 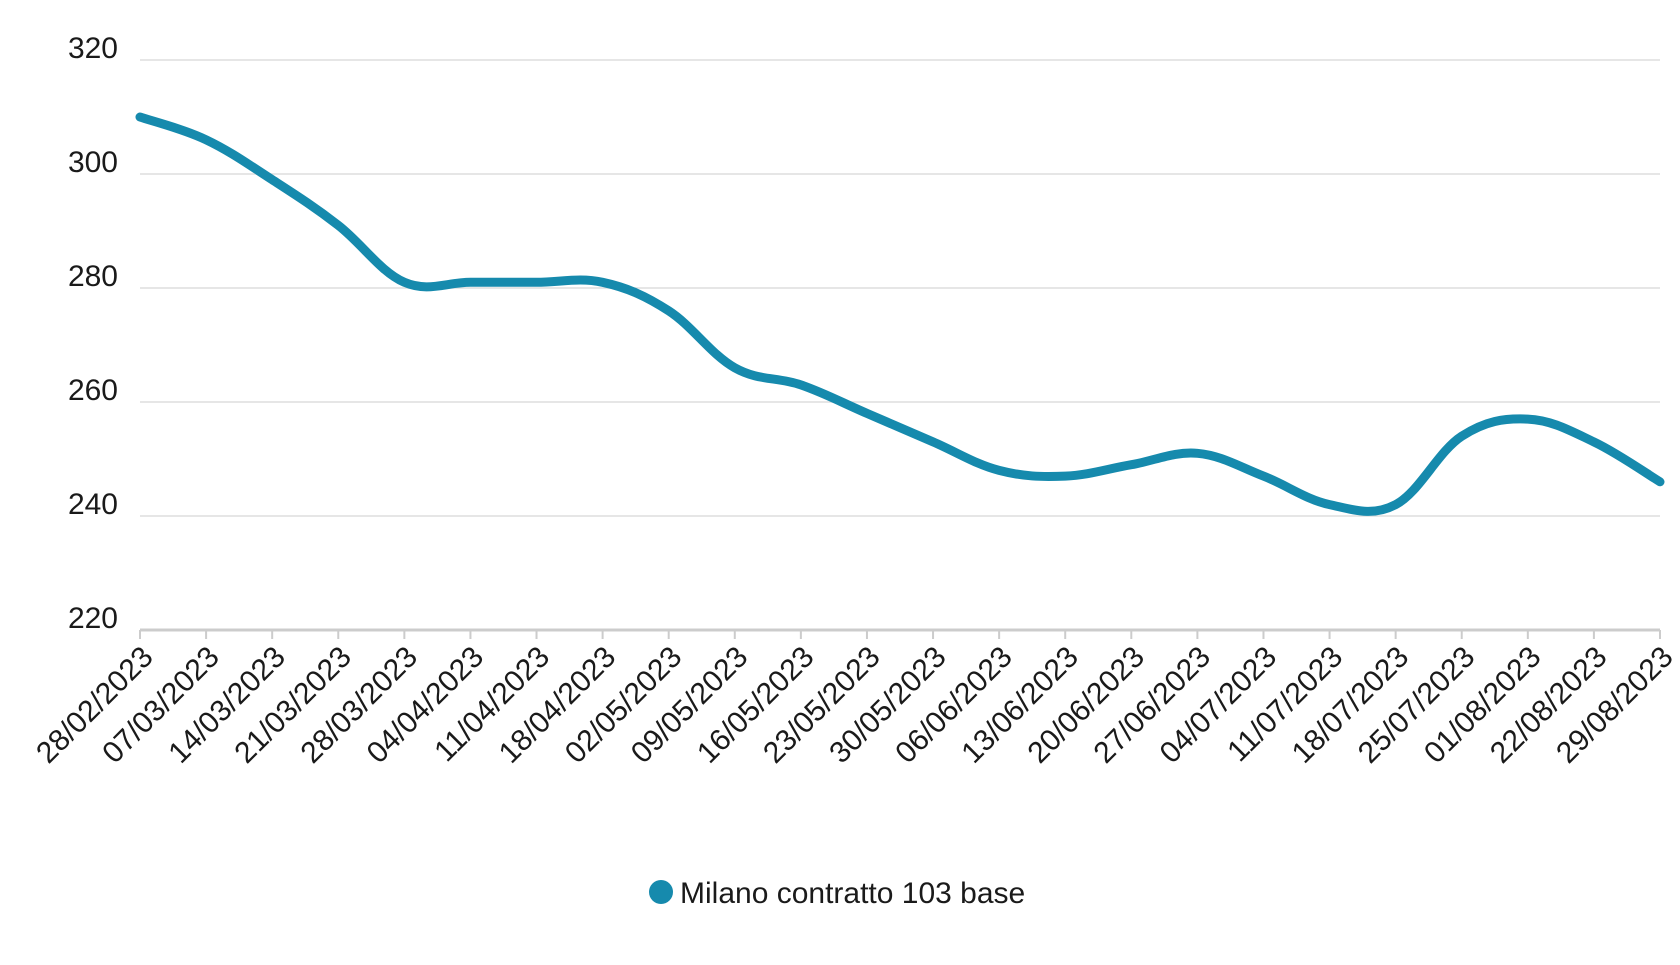 What do you see at coordinates (93, 333) in the screenshot?
I see `y-axis-tick-labels: 220 240 260 280 300 320` at bounding box center [93, 333].